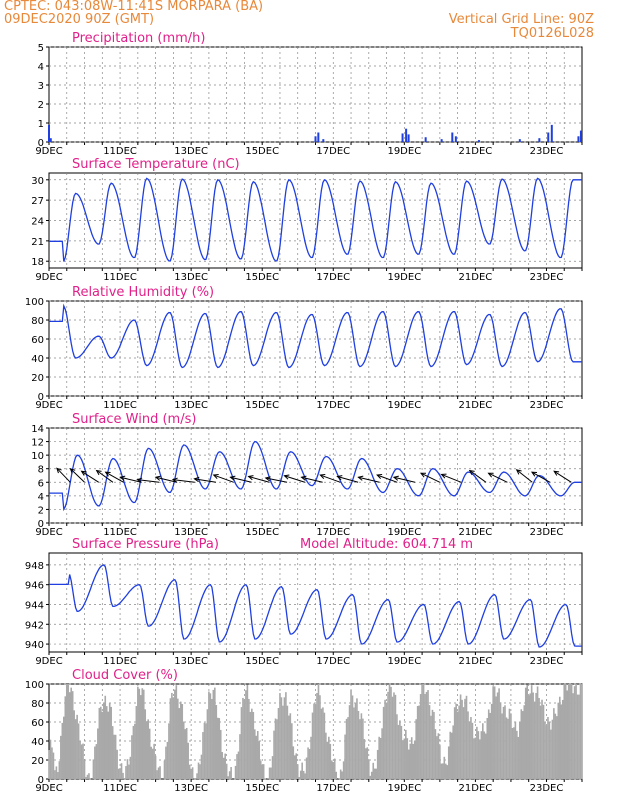 The width and height of the screenshot is (618, 800). I want to click on y-tick-label: 4, so click(41, 497).